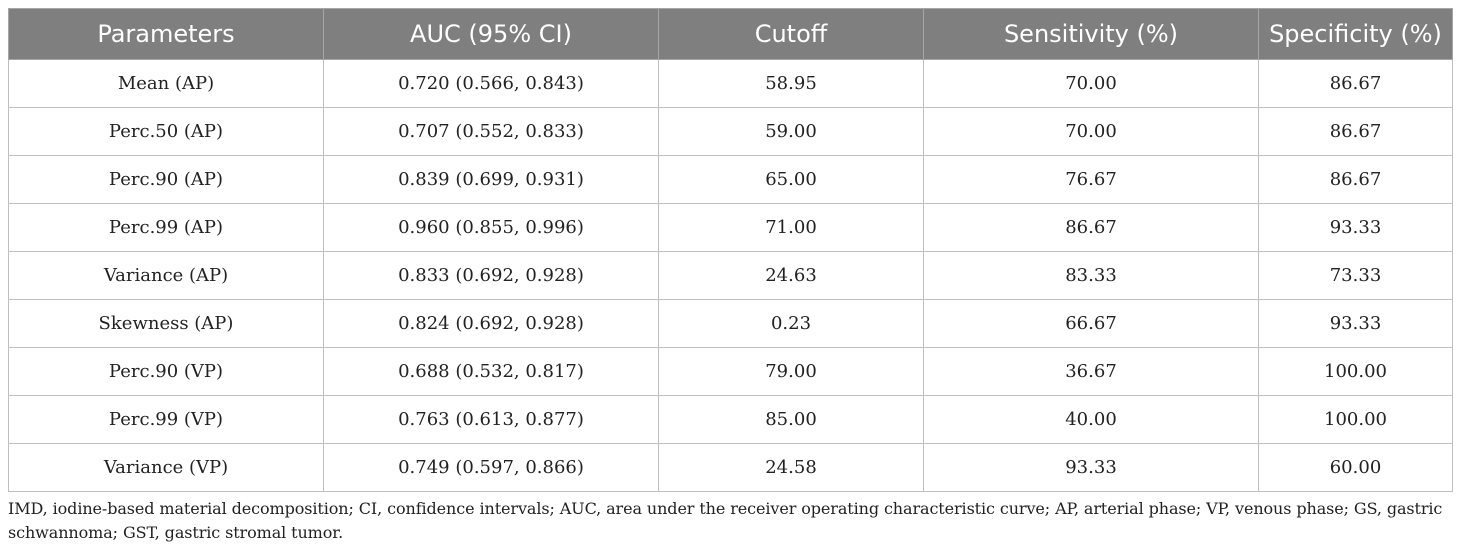 The height and width of the screenshot is (556, 1460). What do you see at coordinates (1355, 34) in the screenshot?
I see `header-specificity: Specificity (%)` at bounding box center [1355, 34].